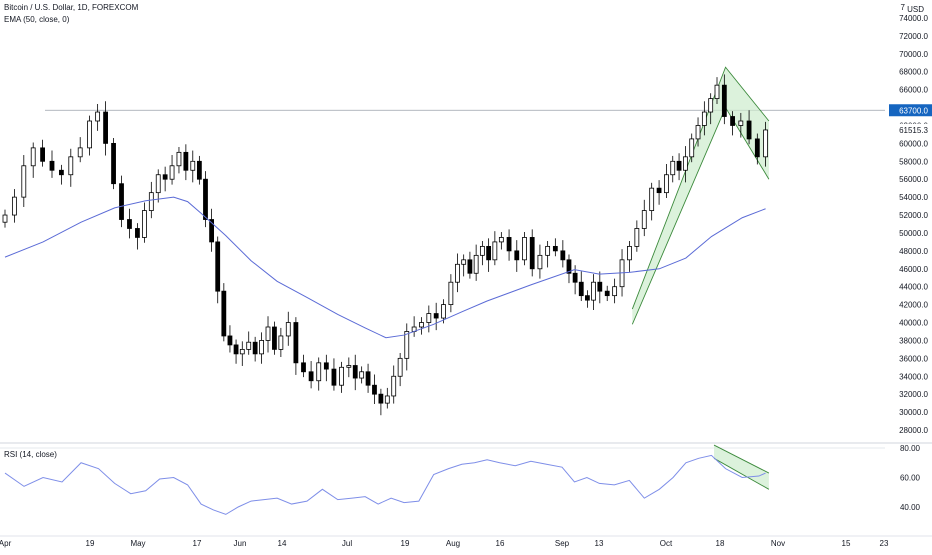  What do you see at coordinates (778, 543) in the screenshot?
I see `time-tick-label: Nov` at bounding box center [778, 543].